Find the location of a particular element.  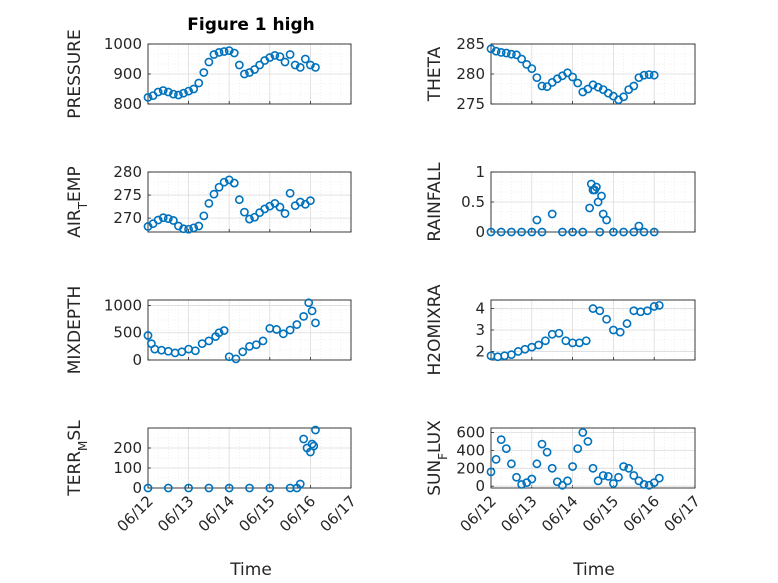

y-axis-label: RAINFALL is located at coordinates (435, 202).